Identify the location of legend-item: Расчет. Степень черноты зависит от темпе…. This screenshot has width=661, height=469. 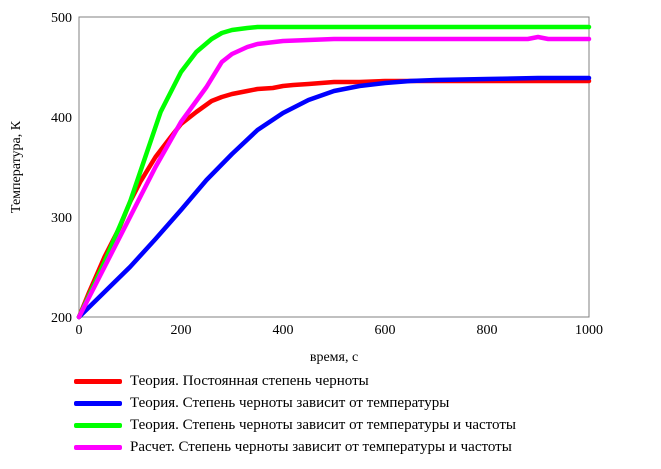
(295, 447).